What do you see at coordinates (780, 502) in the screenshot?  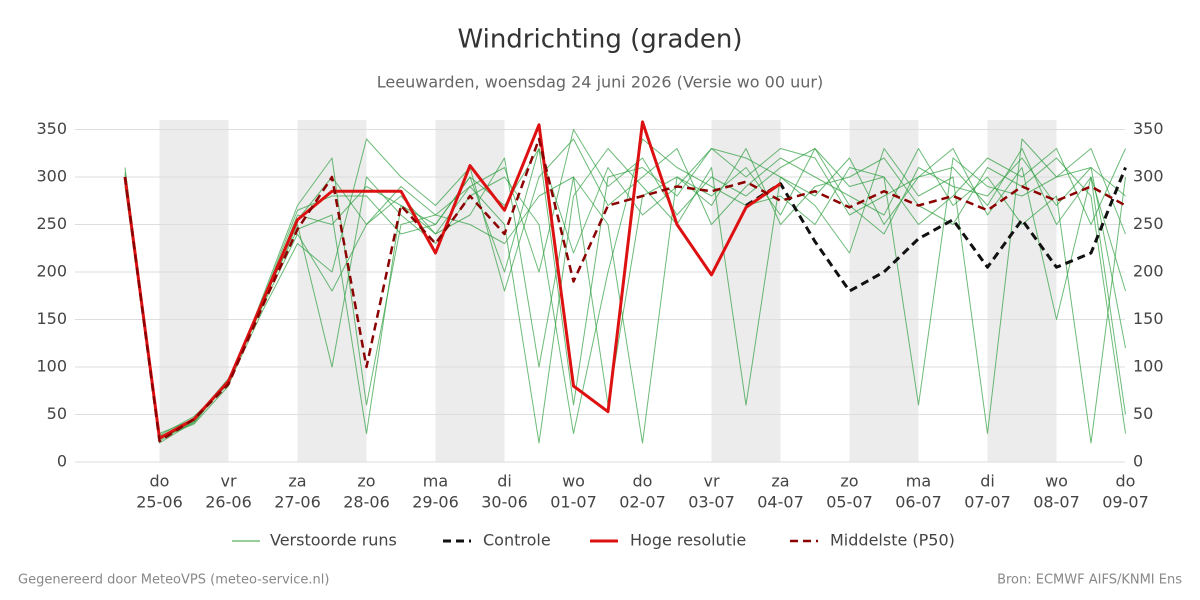 I see `x-tick-label: 04-07` at bounding box center [780, 502].